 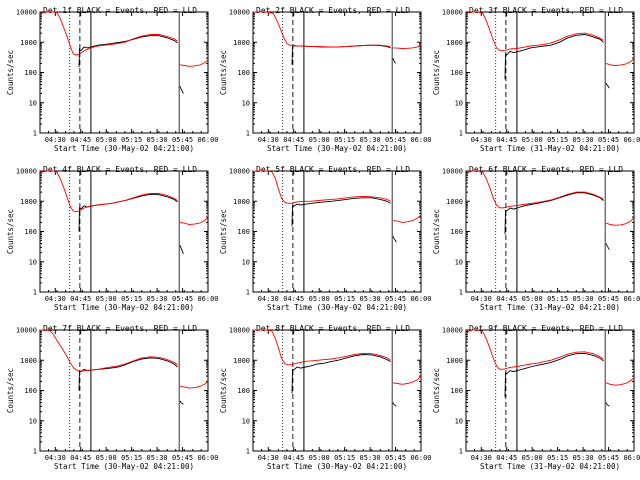 What do you see at coordinates (120, 10) in the screenshot?
I see `chart-title: Det 1f BLACK = Events, RED = LLD` at bounding box center [120, 10].